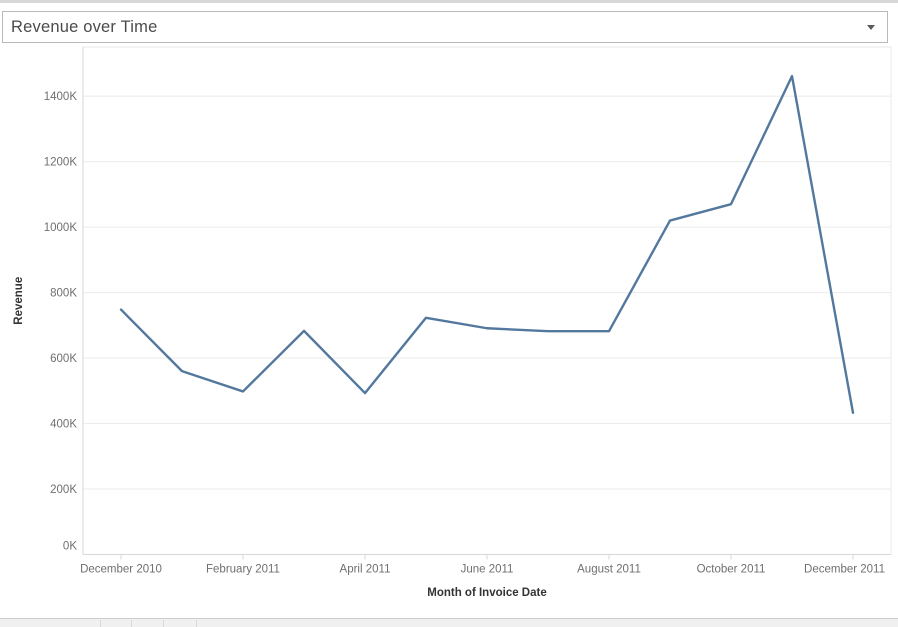 This screenshot has width=898, height=627. What do you see at coordinates (871, 27) in the screenshot?
I see `chevron-down-icon` at bounding box center [871, 27].